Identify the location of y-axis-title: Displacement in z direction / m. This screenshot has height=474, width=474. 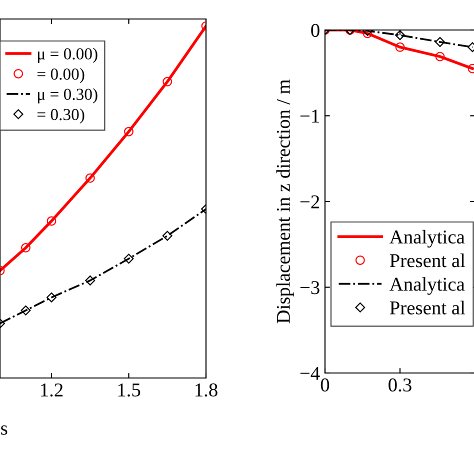
(285, 202).